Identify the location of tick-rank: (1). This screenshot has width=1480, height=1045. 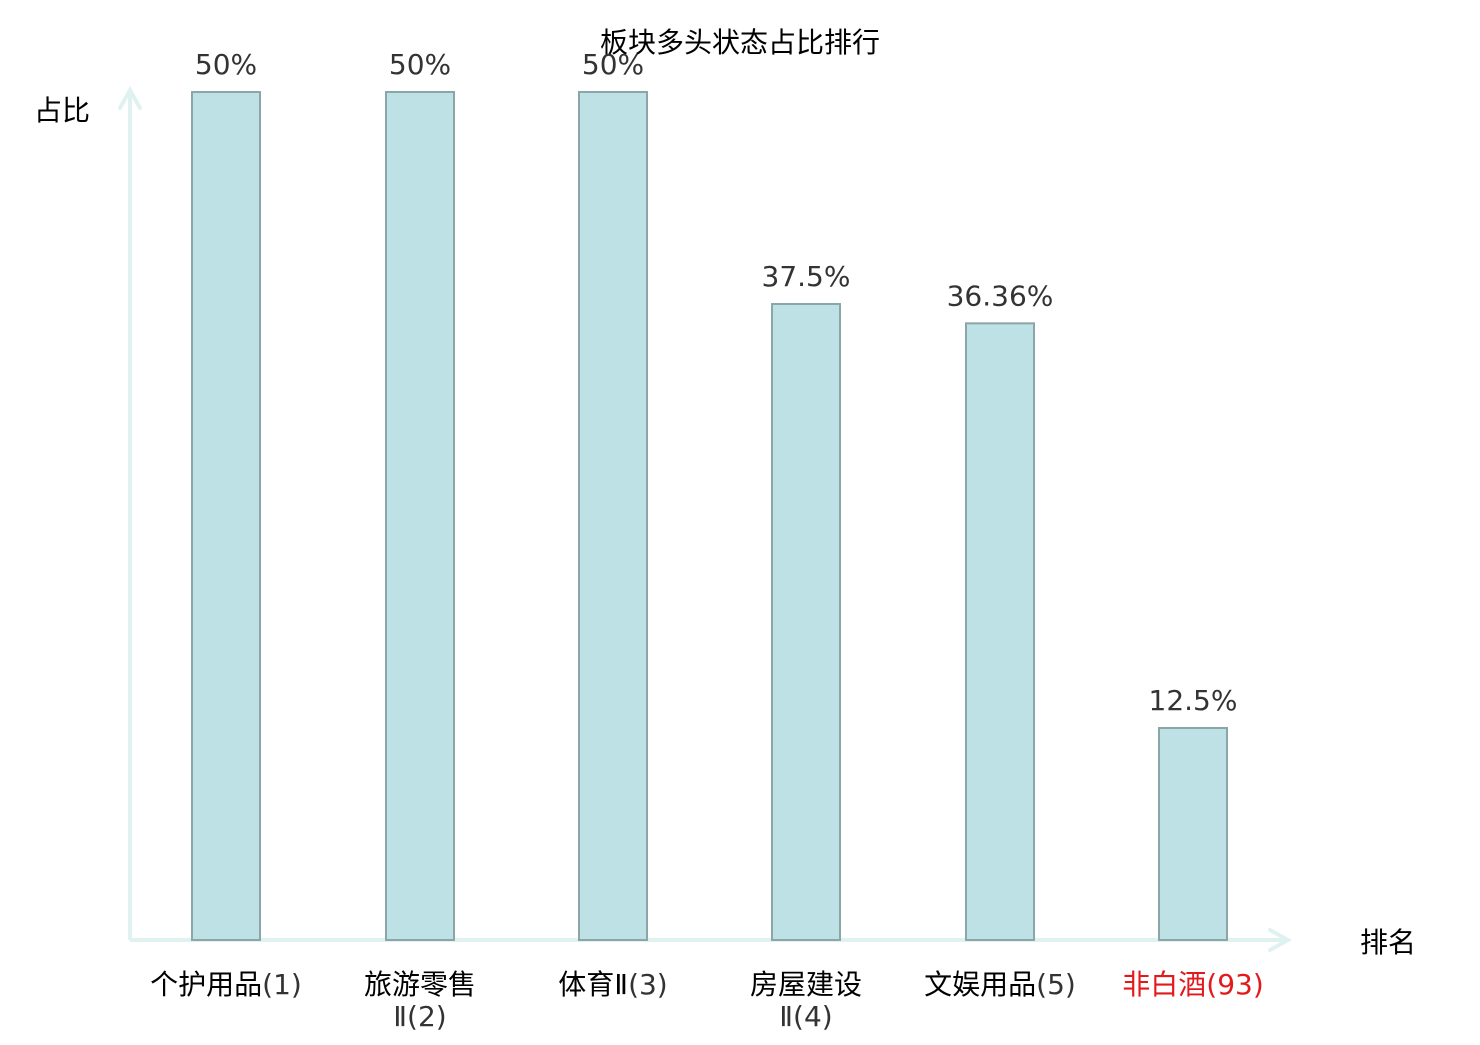
(282, 984).